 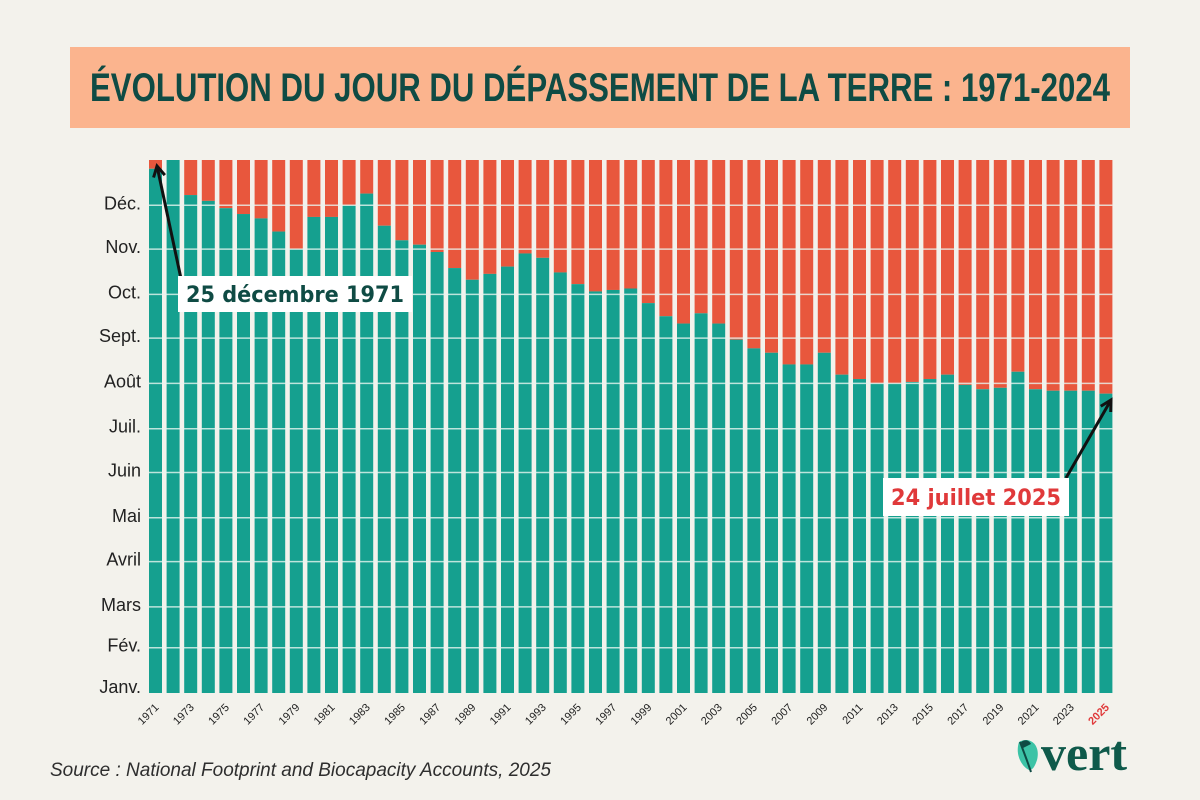 What do you see at coordinates (472, 220) in the screenshot?
I see `bar-remainder-1989` at bounding box center [472, 220].